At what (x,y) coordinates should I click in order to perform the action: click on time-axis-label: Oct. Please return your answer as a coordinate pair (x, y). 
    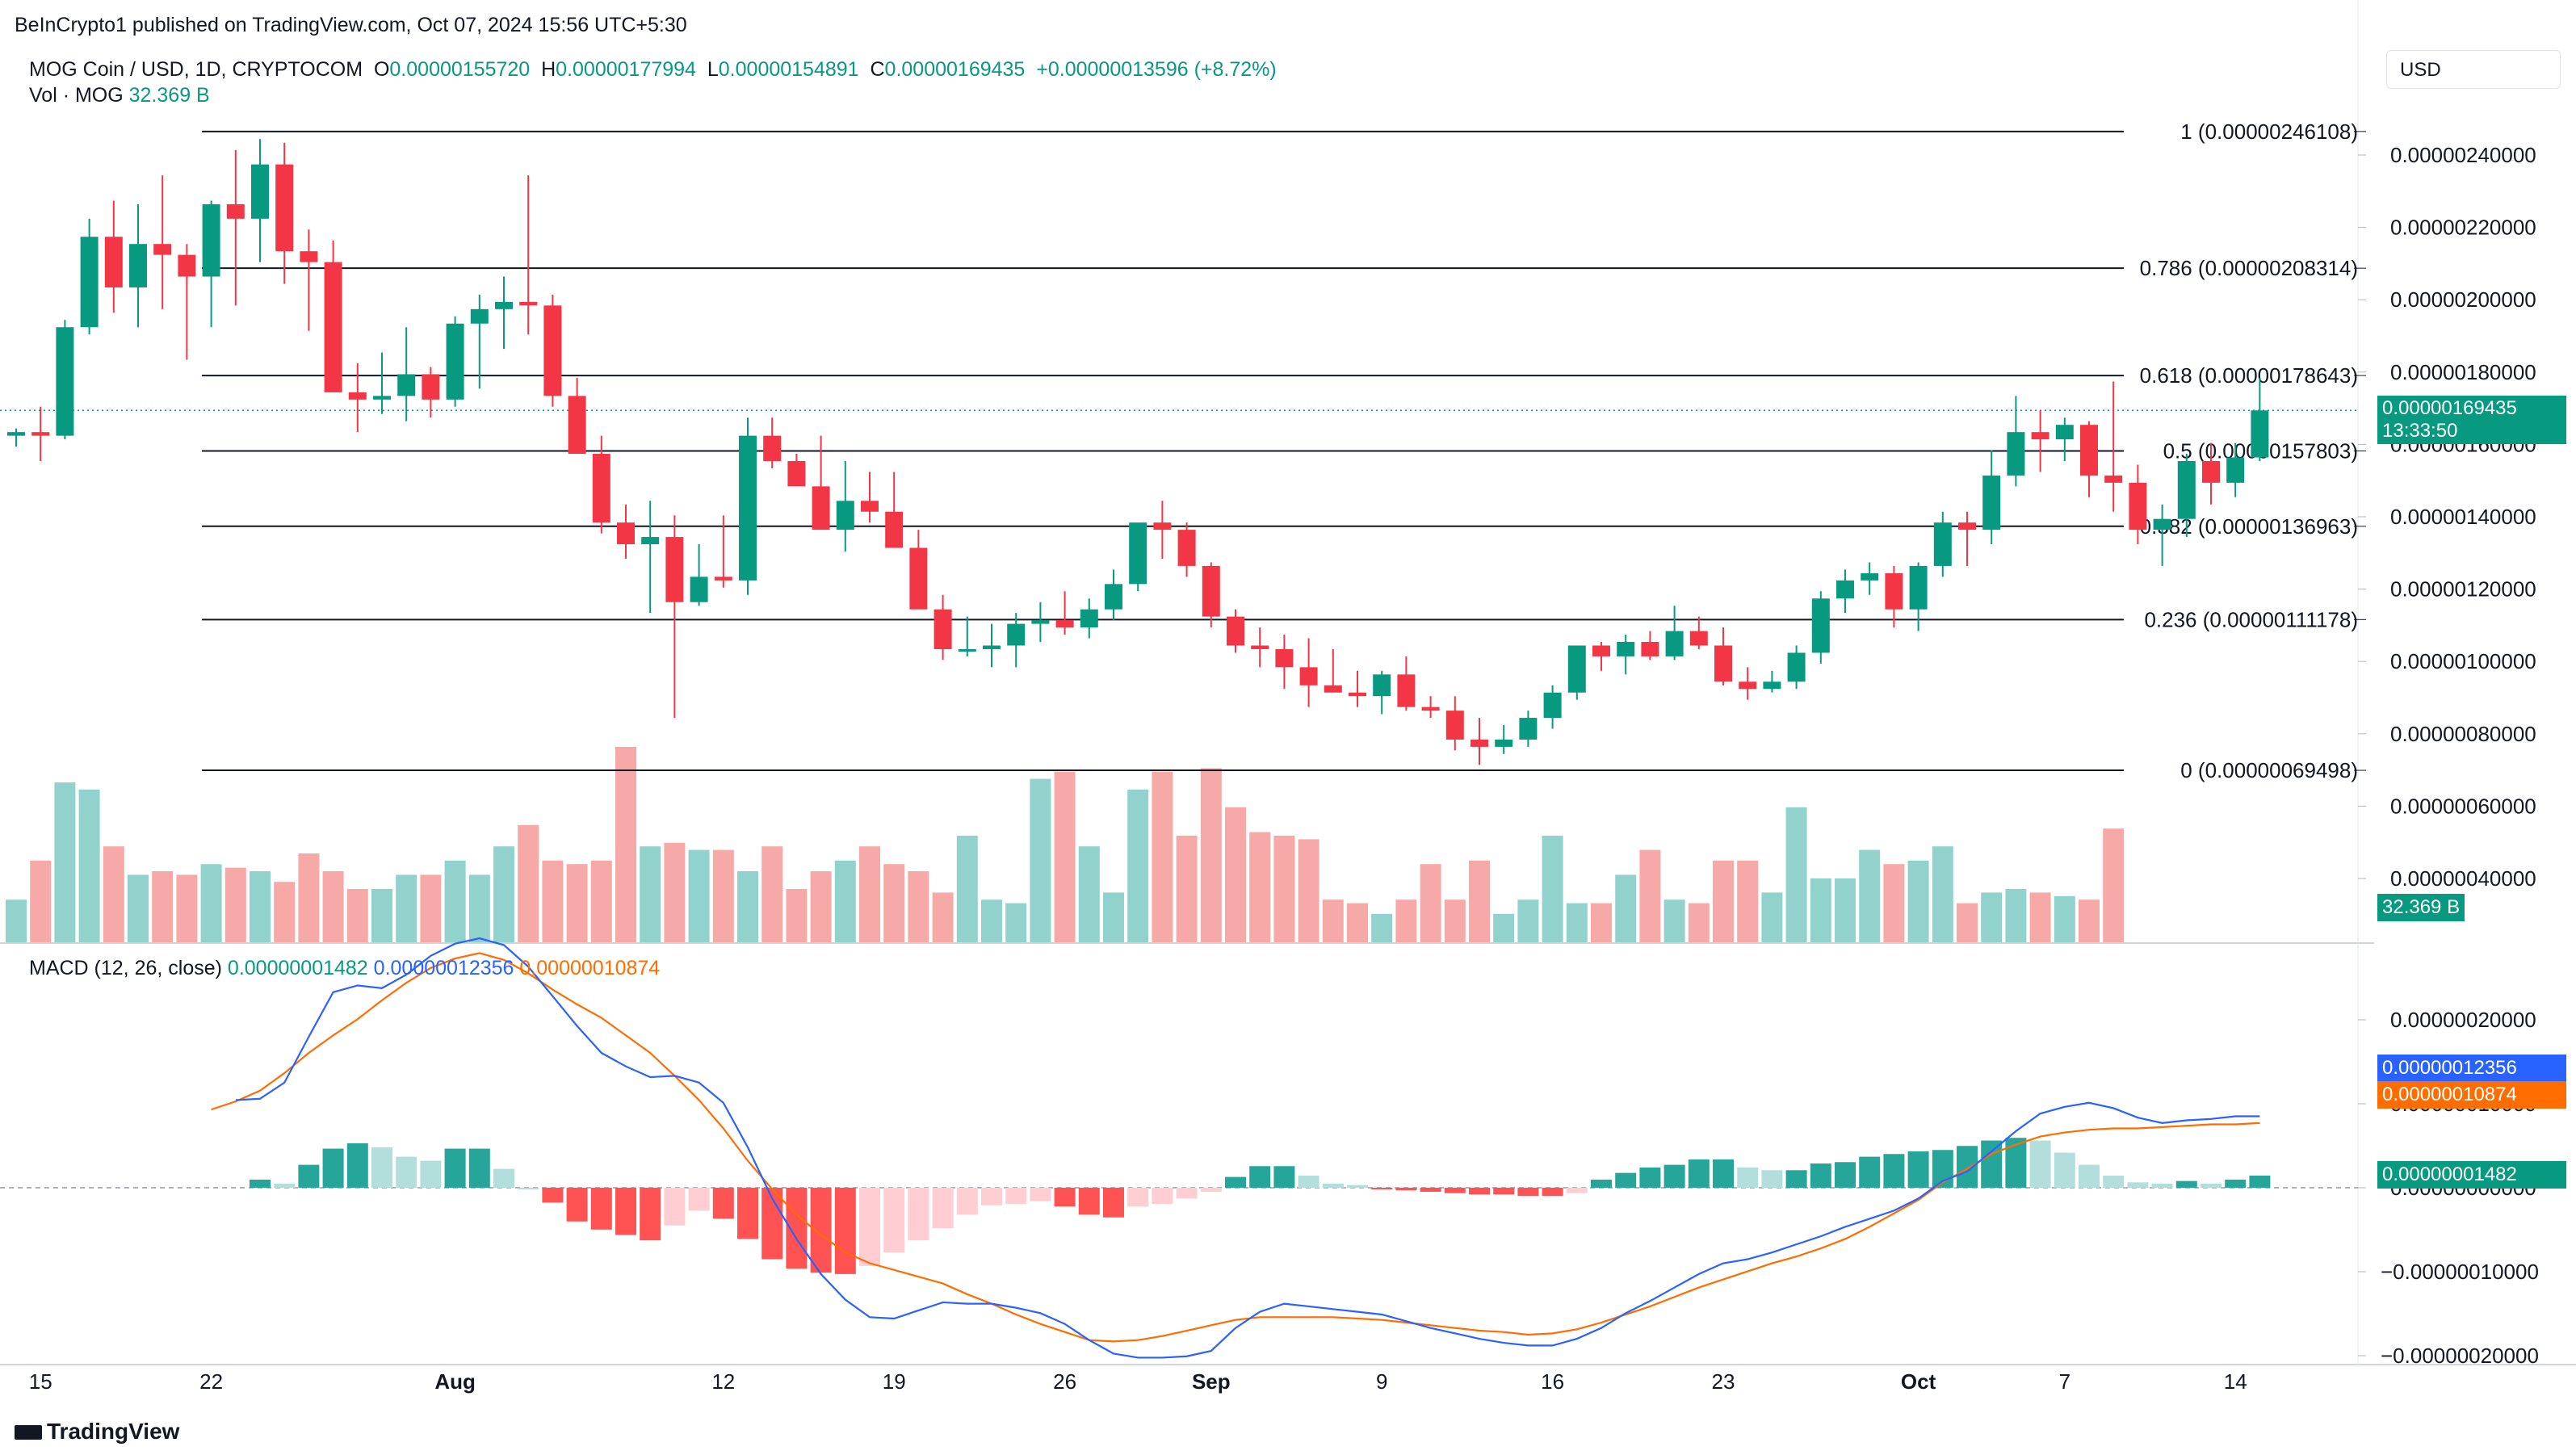
    Looking at the image, I should click on (1918, 1381).